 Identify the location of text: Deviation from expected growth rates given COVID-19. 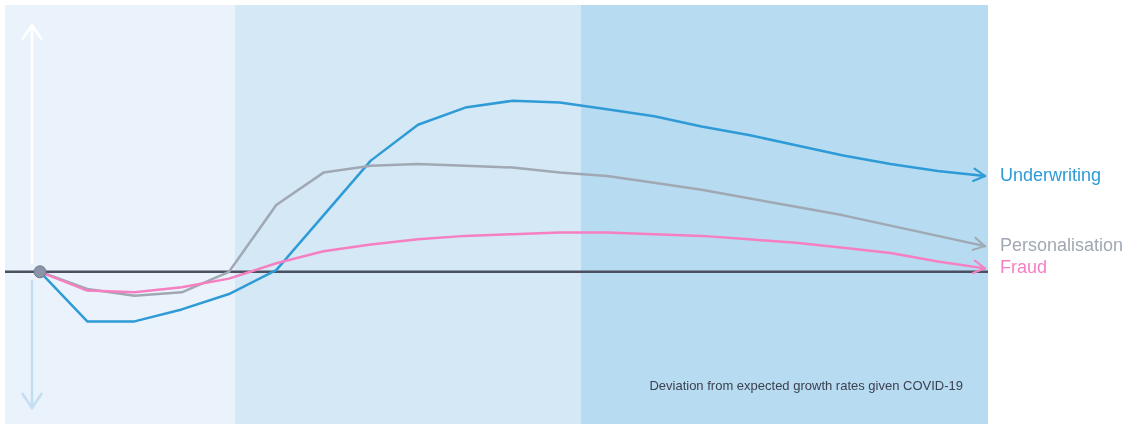
(806, 385).